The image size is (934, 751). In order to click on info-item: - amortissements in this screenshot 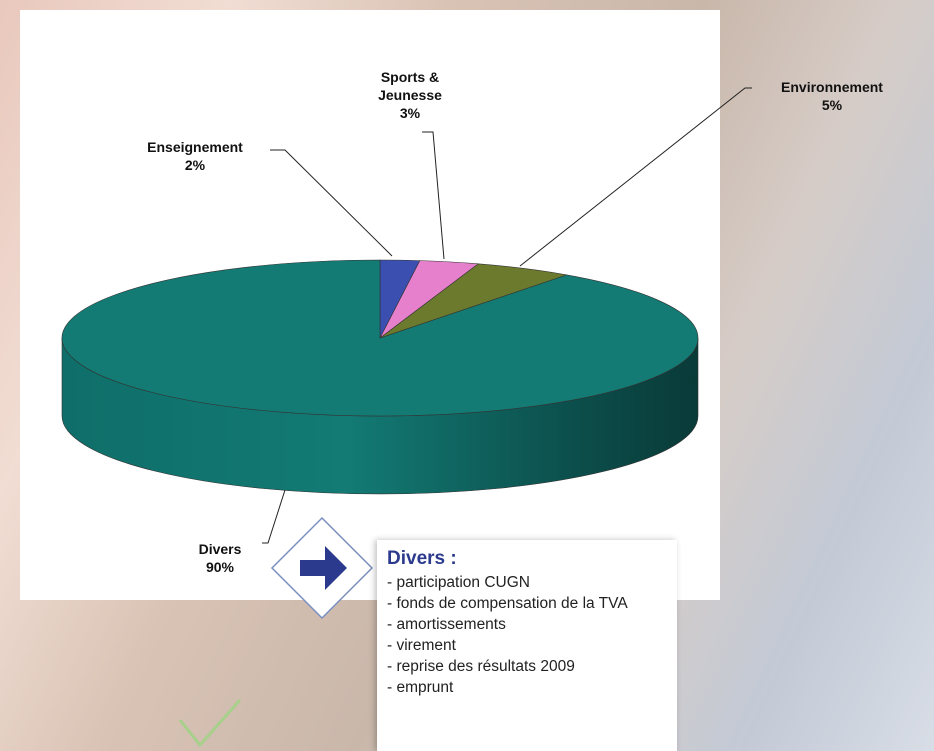, I will do `click(446, 624)`.